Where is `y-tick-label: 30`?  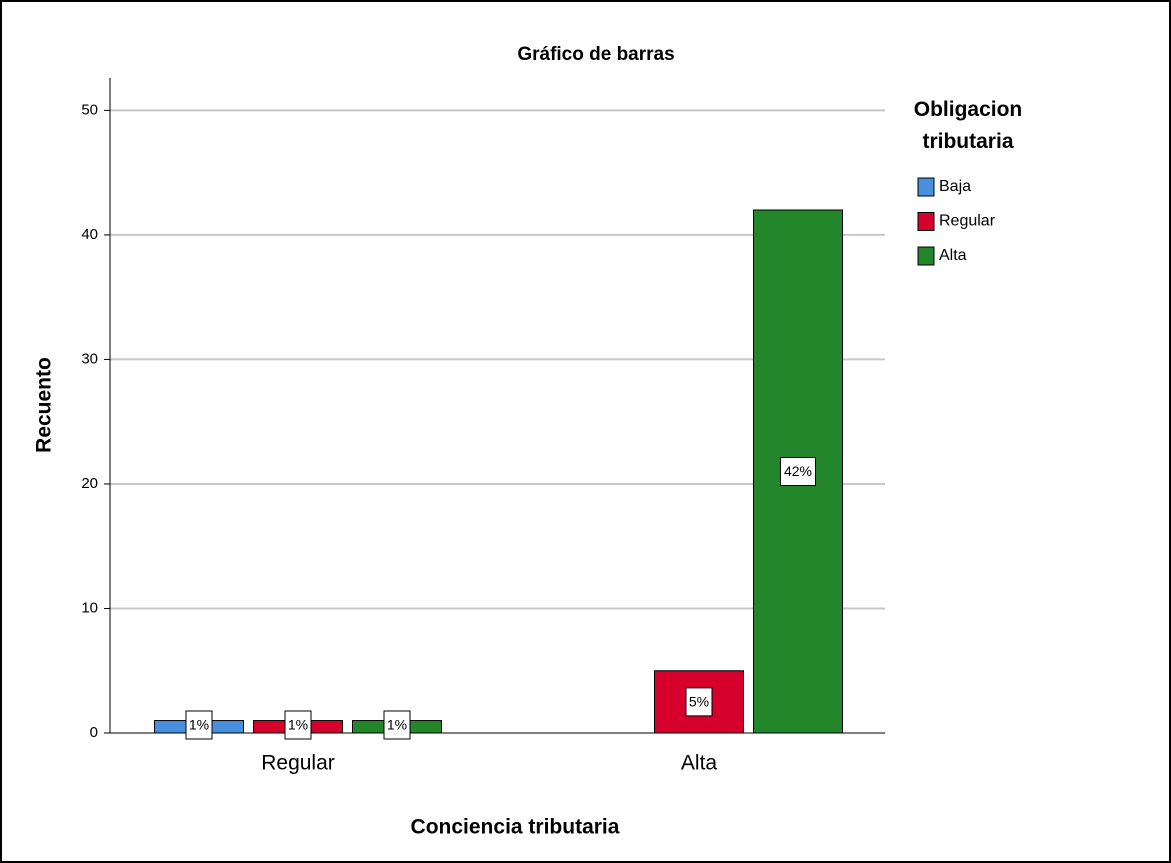
y-tick-label: 30 is located at coordinates (89, 358).